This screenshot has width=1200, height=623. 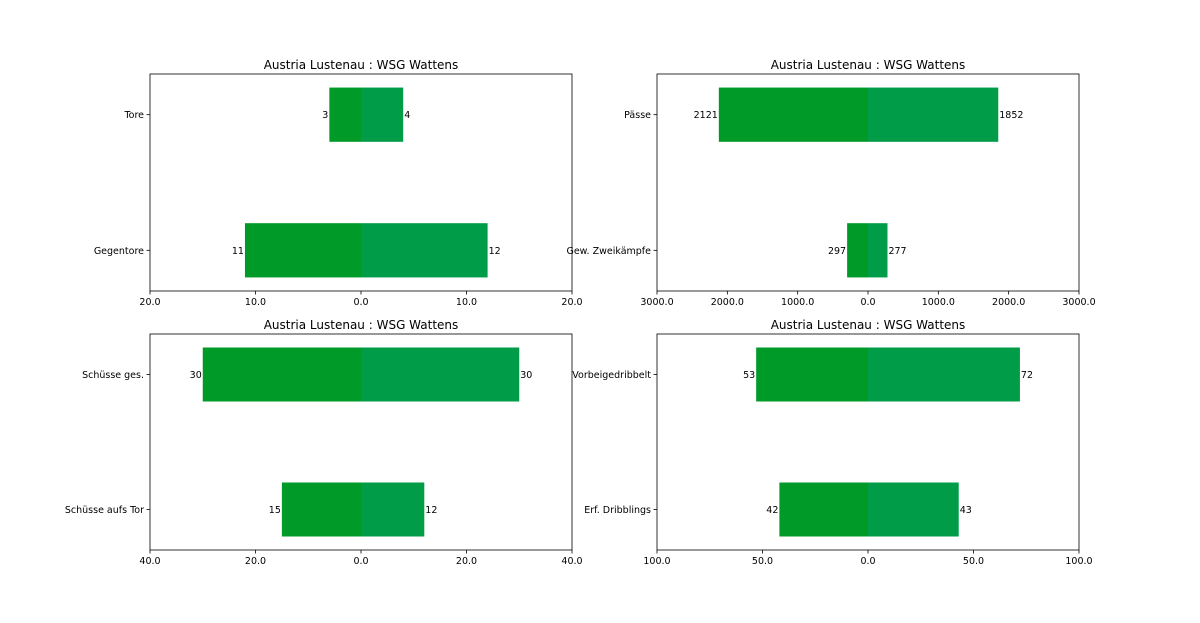 What do you see at coordinates (966, 510) in the screenshot?
I see `data-label-right: 43` at bounding box center [966, 510].